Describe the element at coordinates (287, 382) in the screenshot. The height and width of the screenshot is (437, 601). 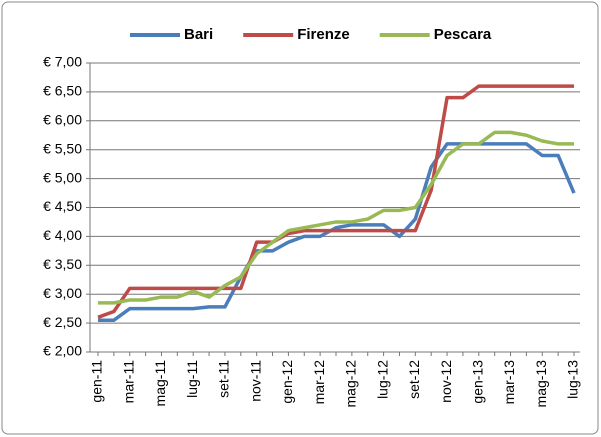
I see `x-tick-label: gen-12` at that location.